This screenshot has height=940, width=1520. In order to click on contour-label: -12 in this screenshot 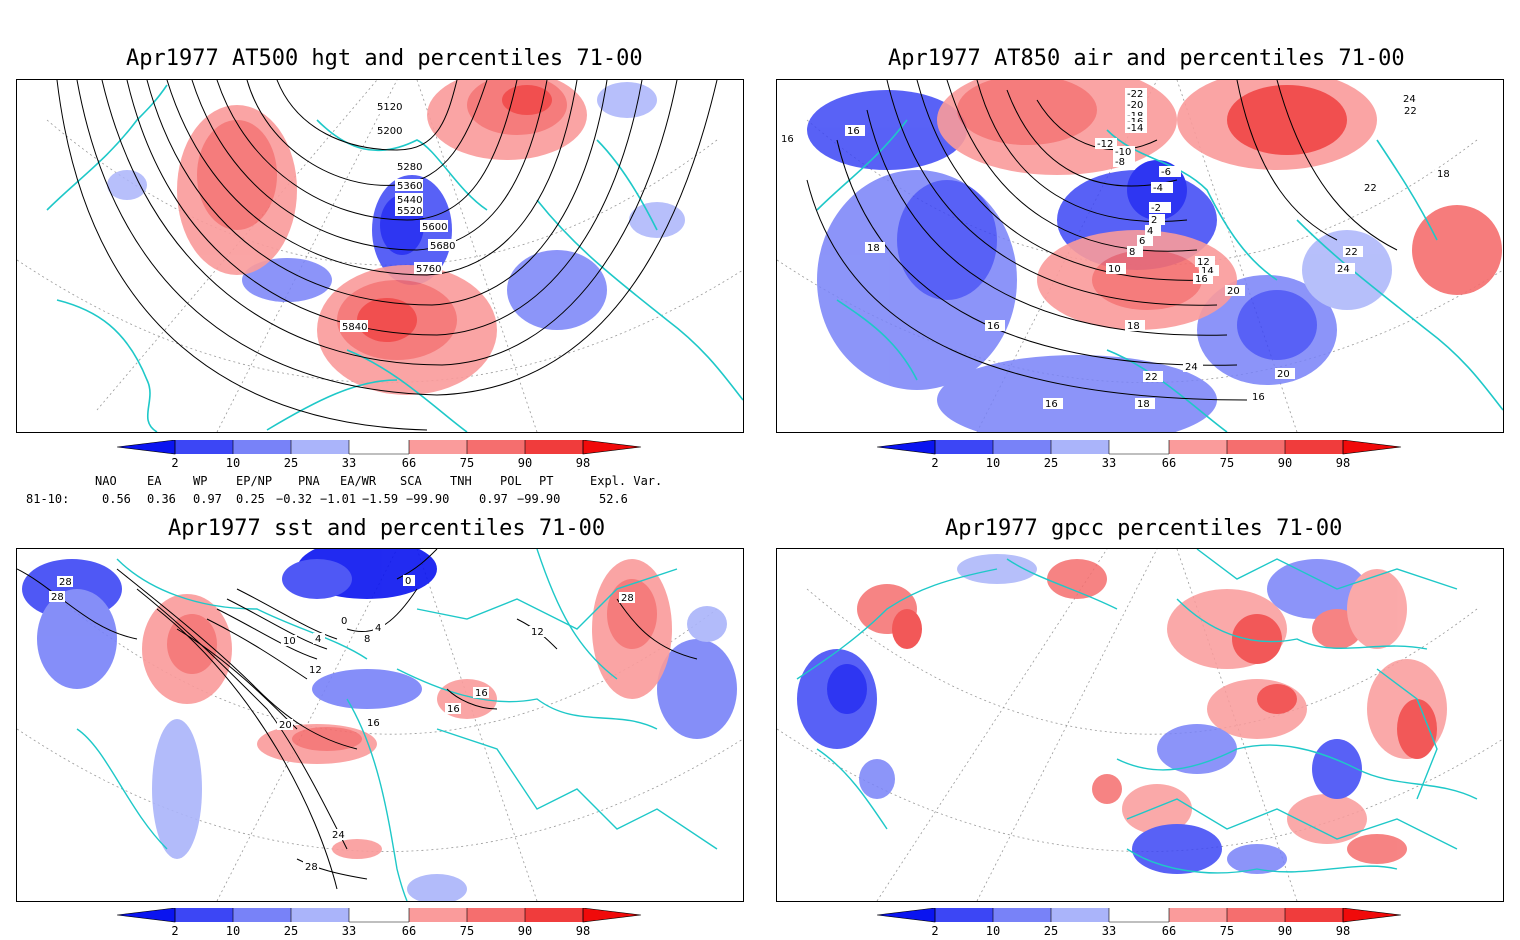, I will do `click(1105, 144)`.